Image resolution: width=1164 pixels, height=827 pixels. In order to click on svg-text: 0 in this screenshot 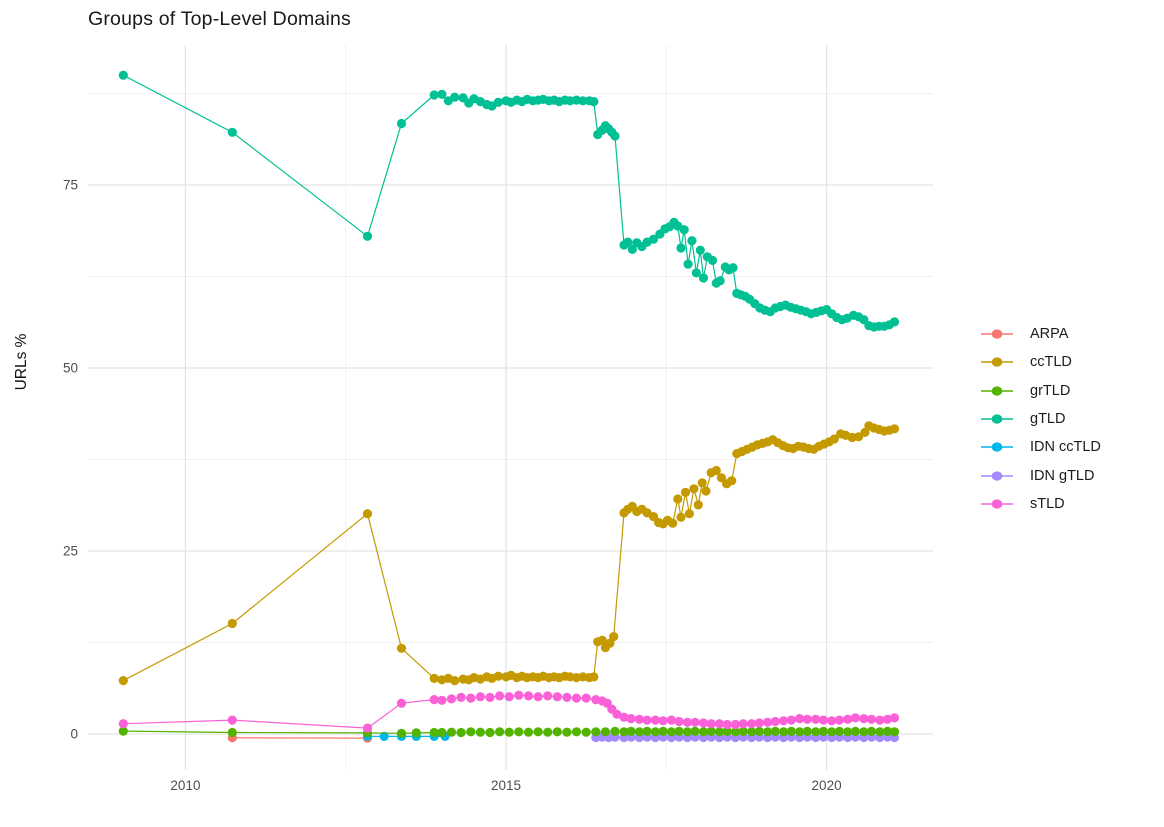, I will do `click(74, 733)`.